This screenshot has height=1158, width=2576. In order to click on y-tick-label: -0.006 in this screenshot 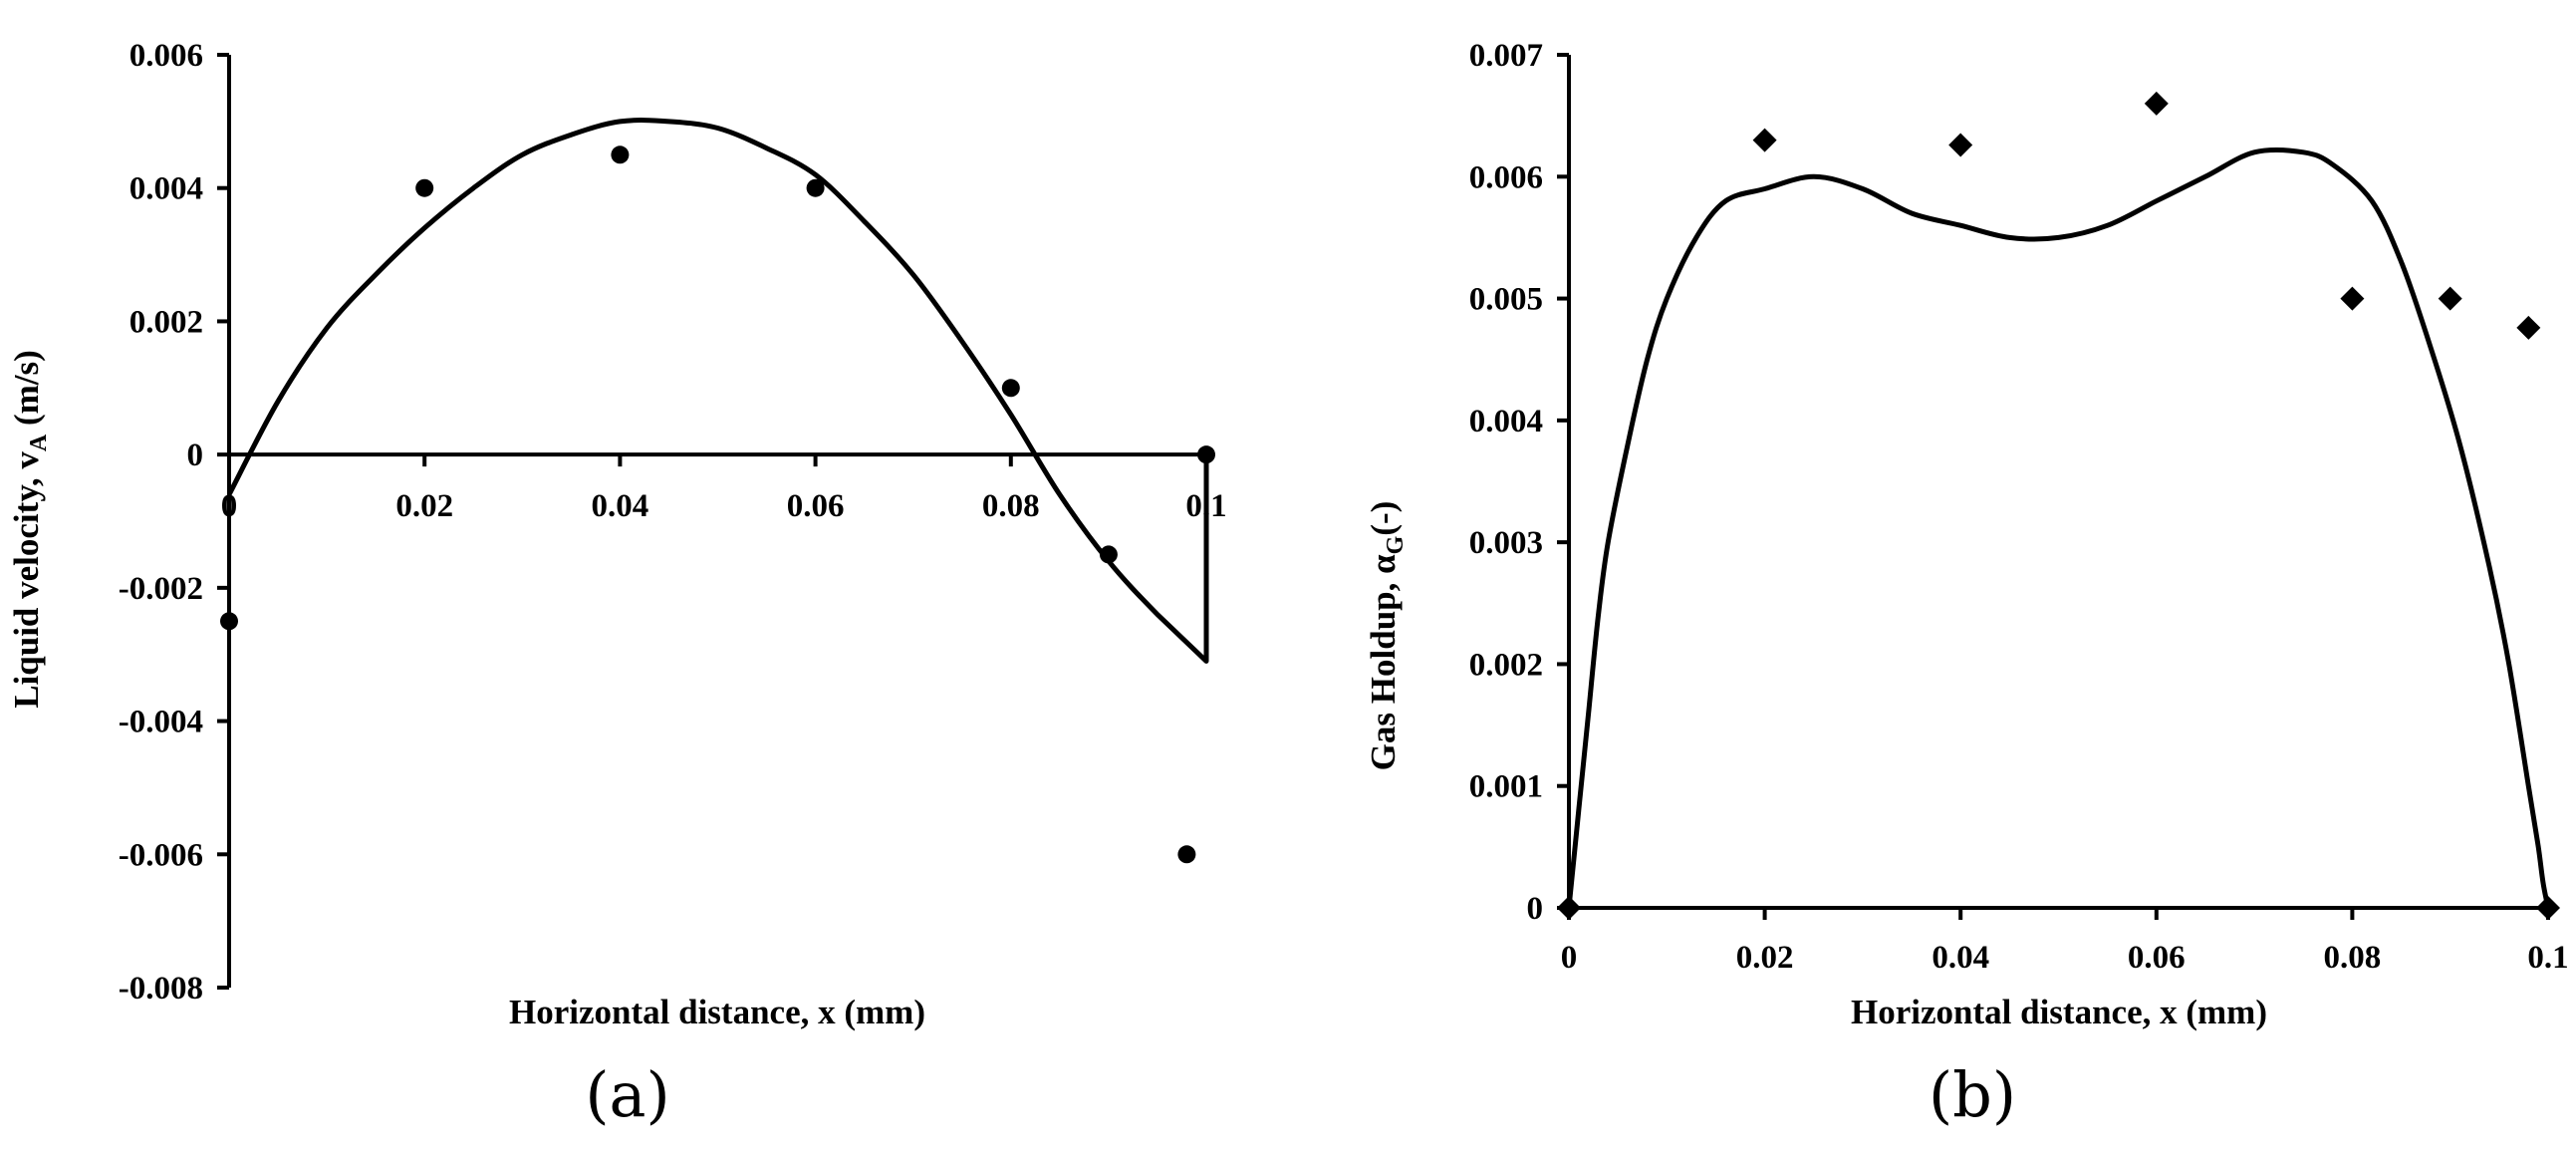, I will do `click(161, 855)`.